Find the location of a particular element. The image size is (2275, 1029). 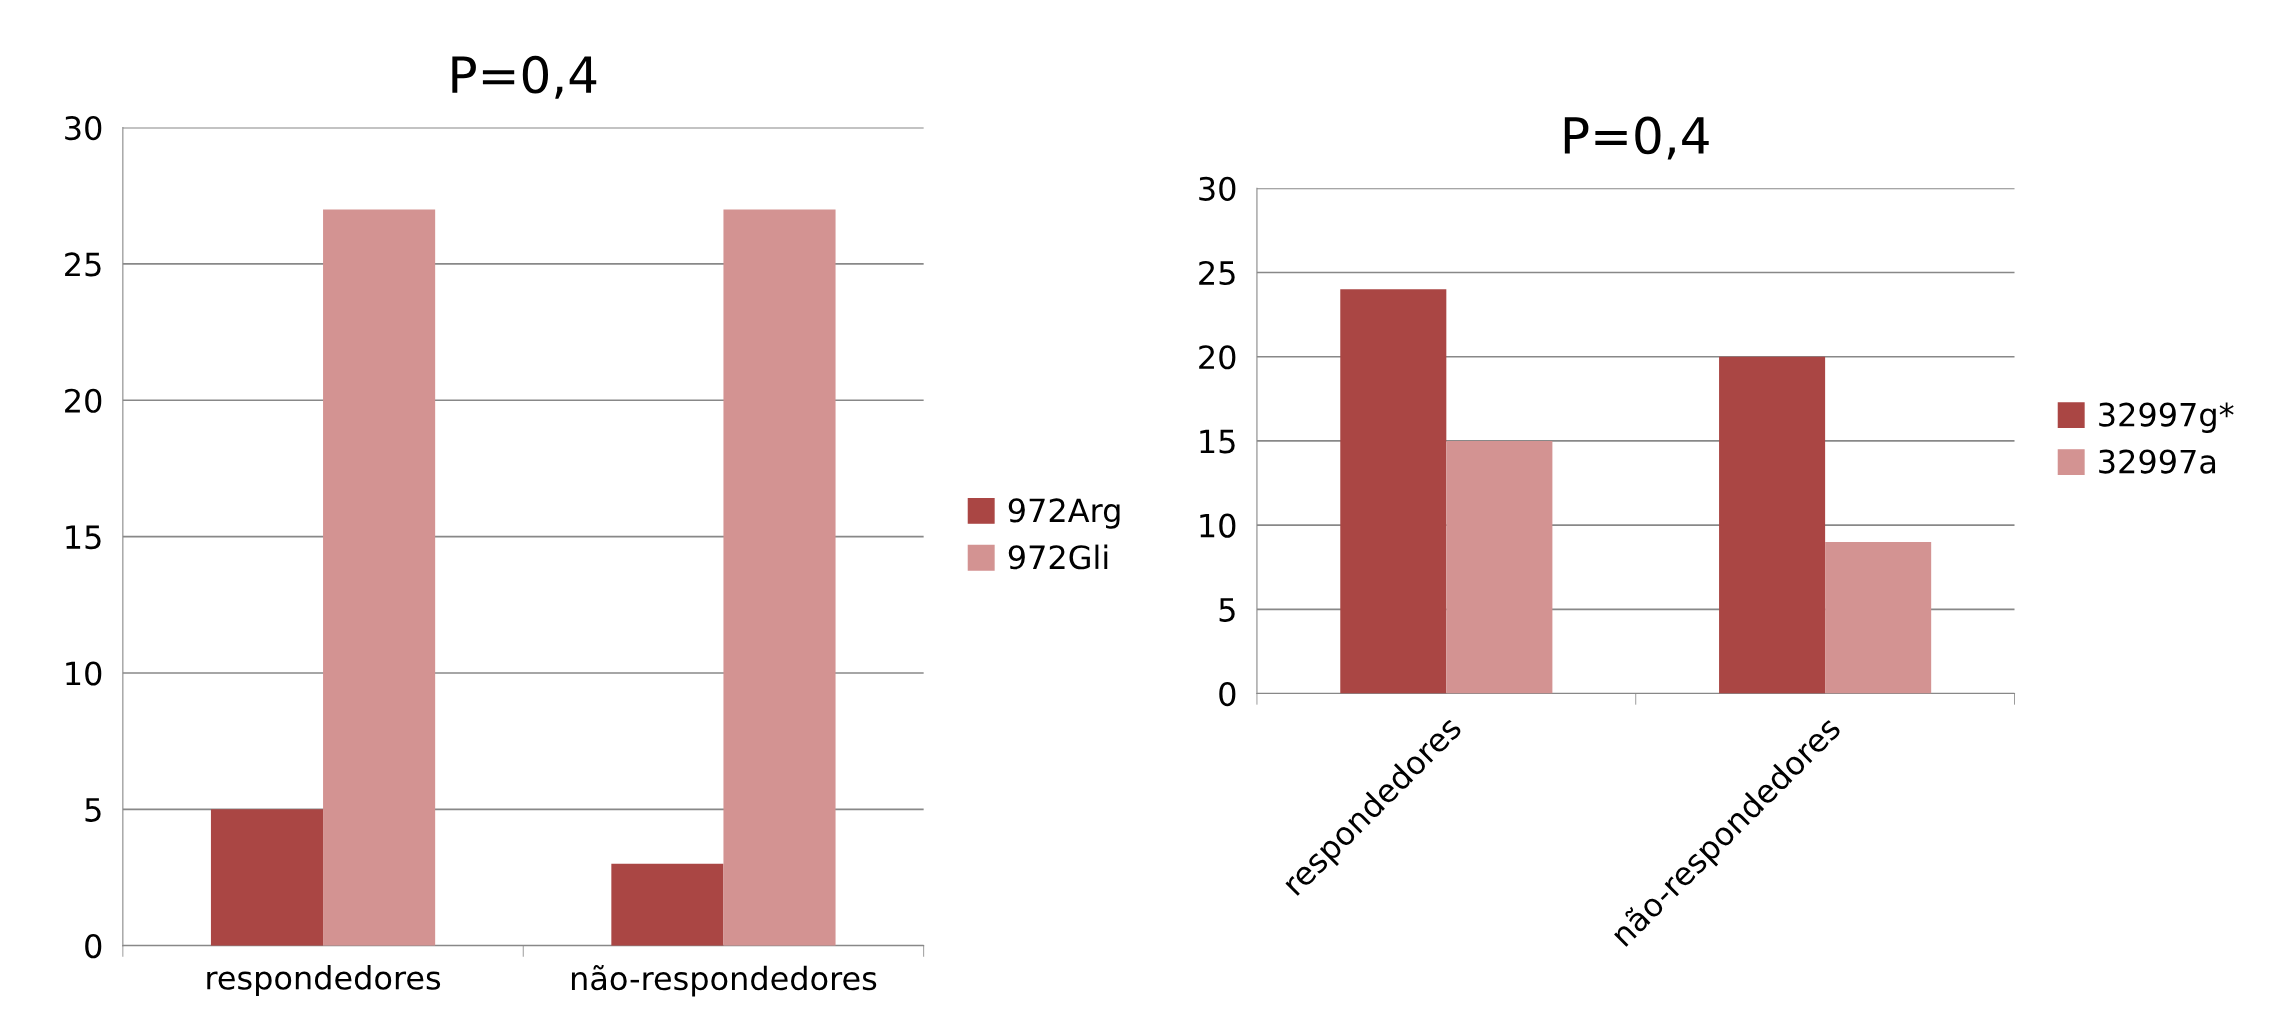

legend-label: 32997g* is located at coordinates (2166, 417).